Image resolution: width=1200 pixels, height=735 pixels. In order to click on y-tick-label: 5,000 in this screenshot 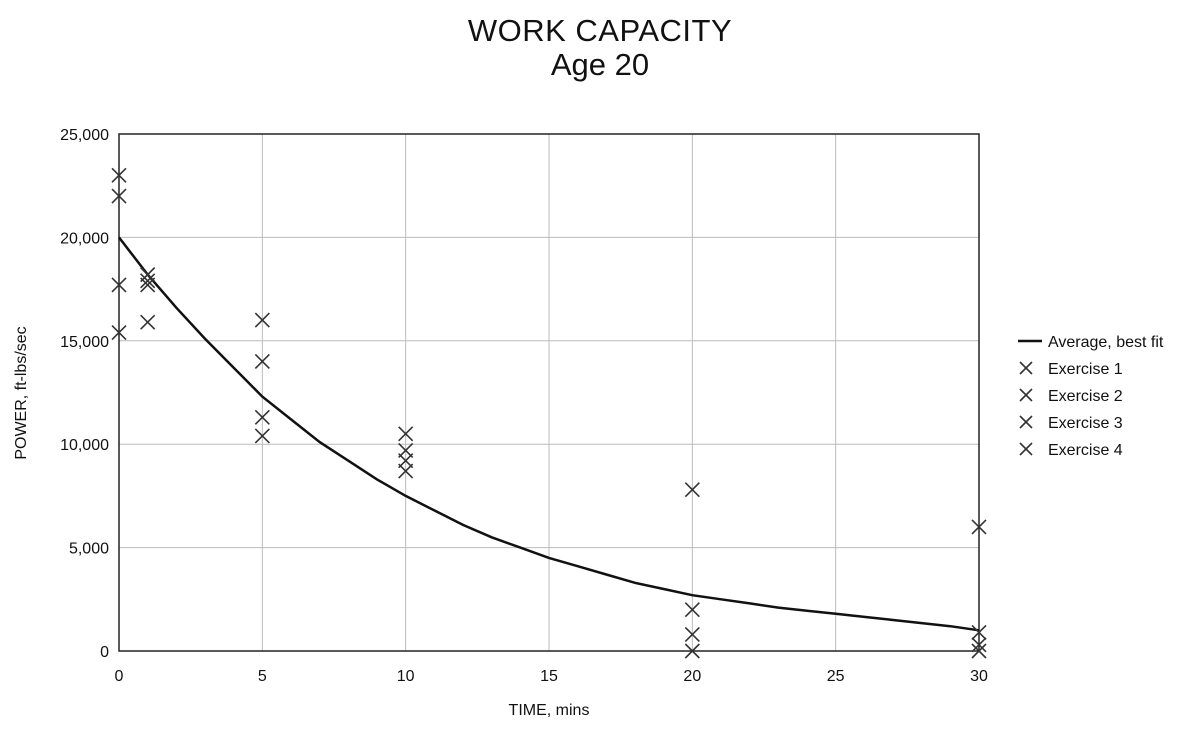, I will do `click(89, 549)`.